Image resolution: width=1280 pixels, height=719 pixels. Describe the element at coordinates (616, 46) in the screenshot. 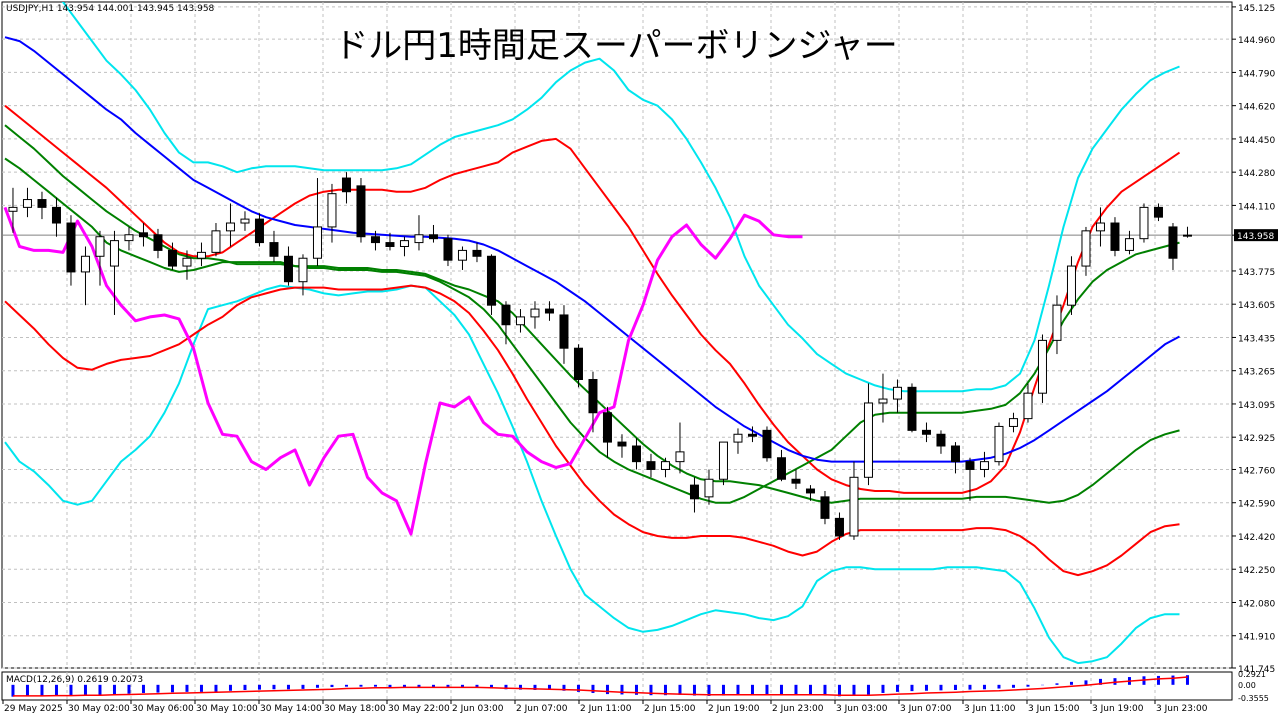

I see `chart-title: ドル円1時間足スーパーボリンジャー` at that location.